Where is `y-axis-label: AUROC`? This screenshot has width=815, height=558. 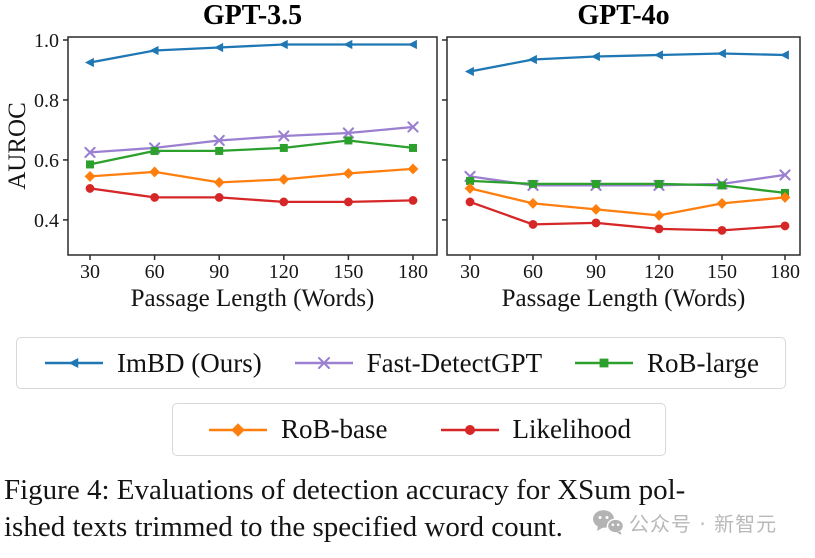 y-axis-label: AUROC is located at coordinates (17, 146).